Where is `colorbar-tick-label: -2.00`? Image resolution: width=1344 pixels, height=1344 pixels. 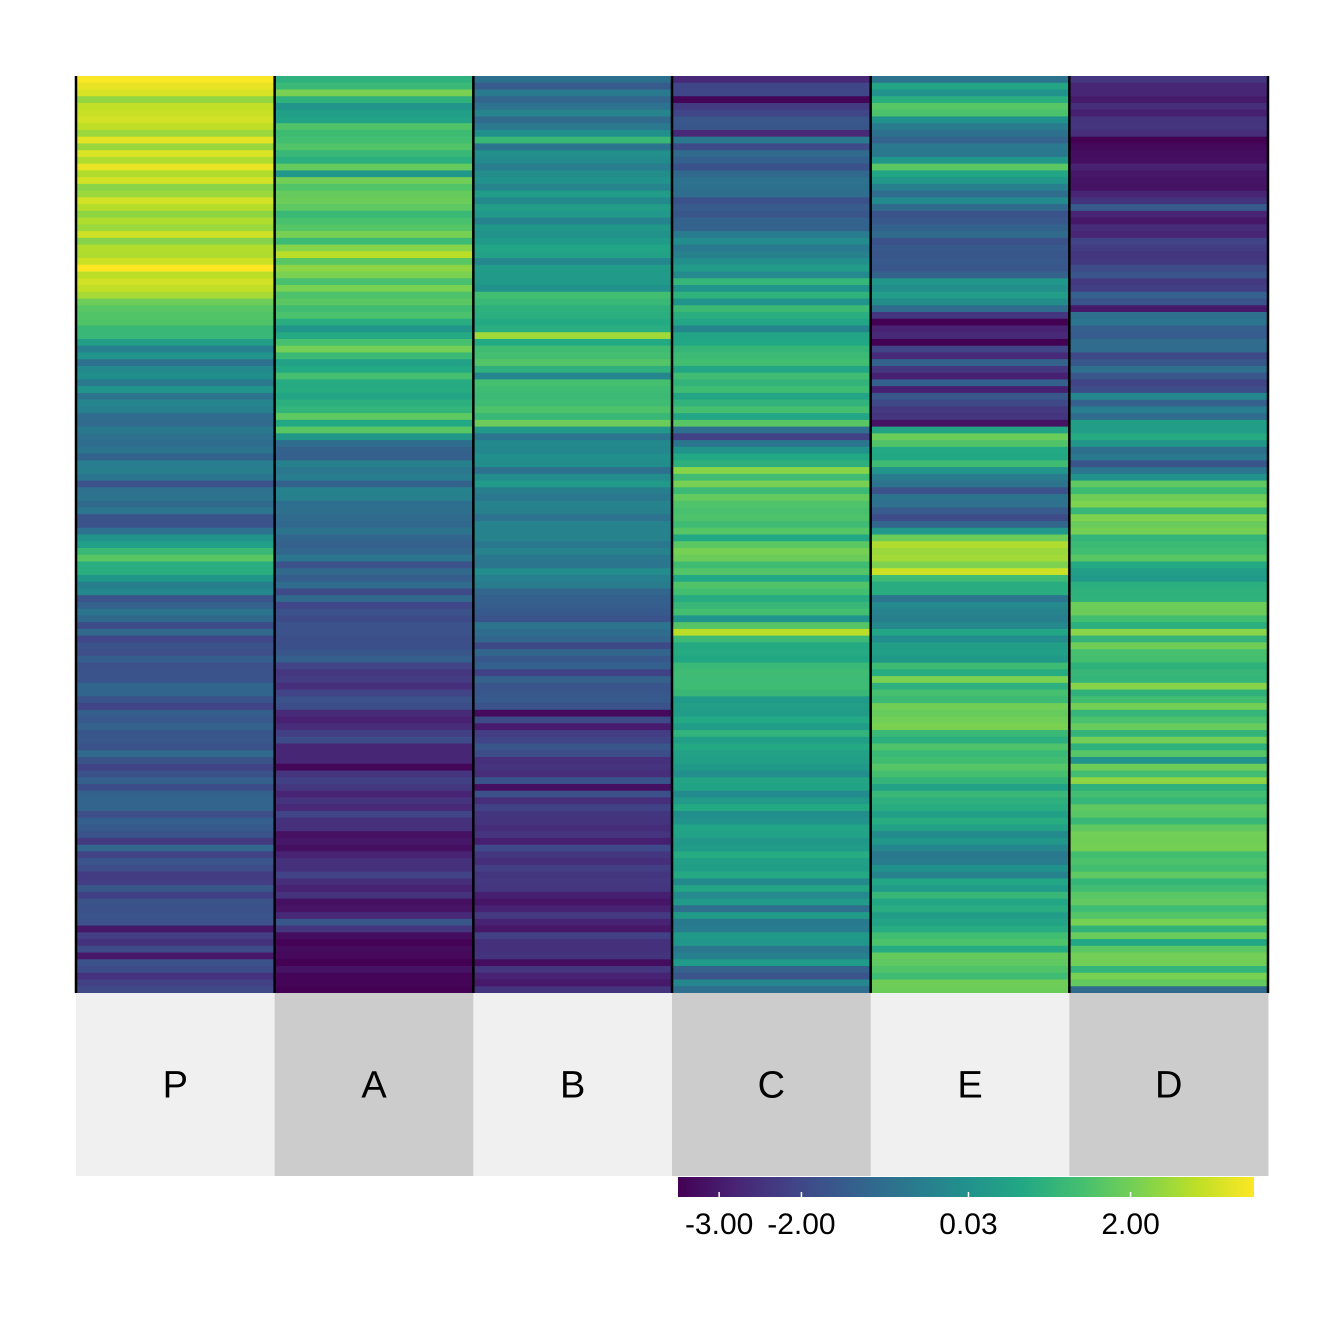 colorbar-tick-label: -2.00 is located at coordinates (801, 1224).